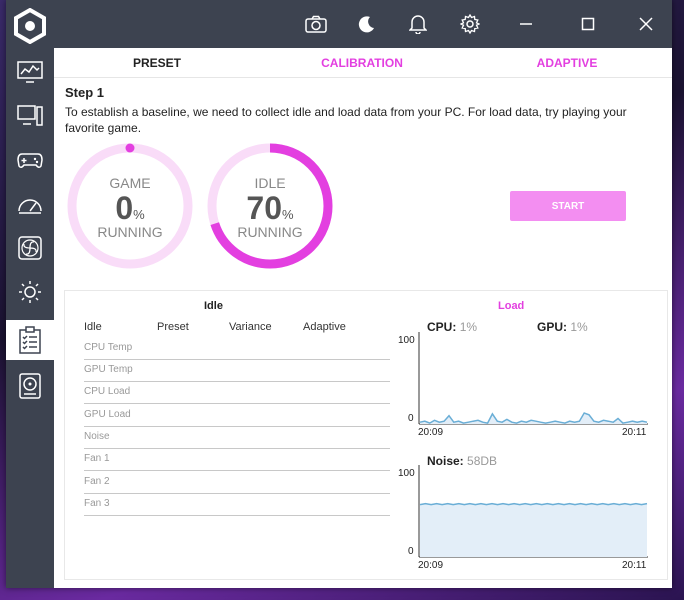 The image size is (684, 600). I want to click on app-logo-icon, so click(30, 26).